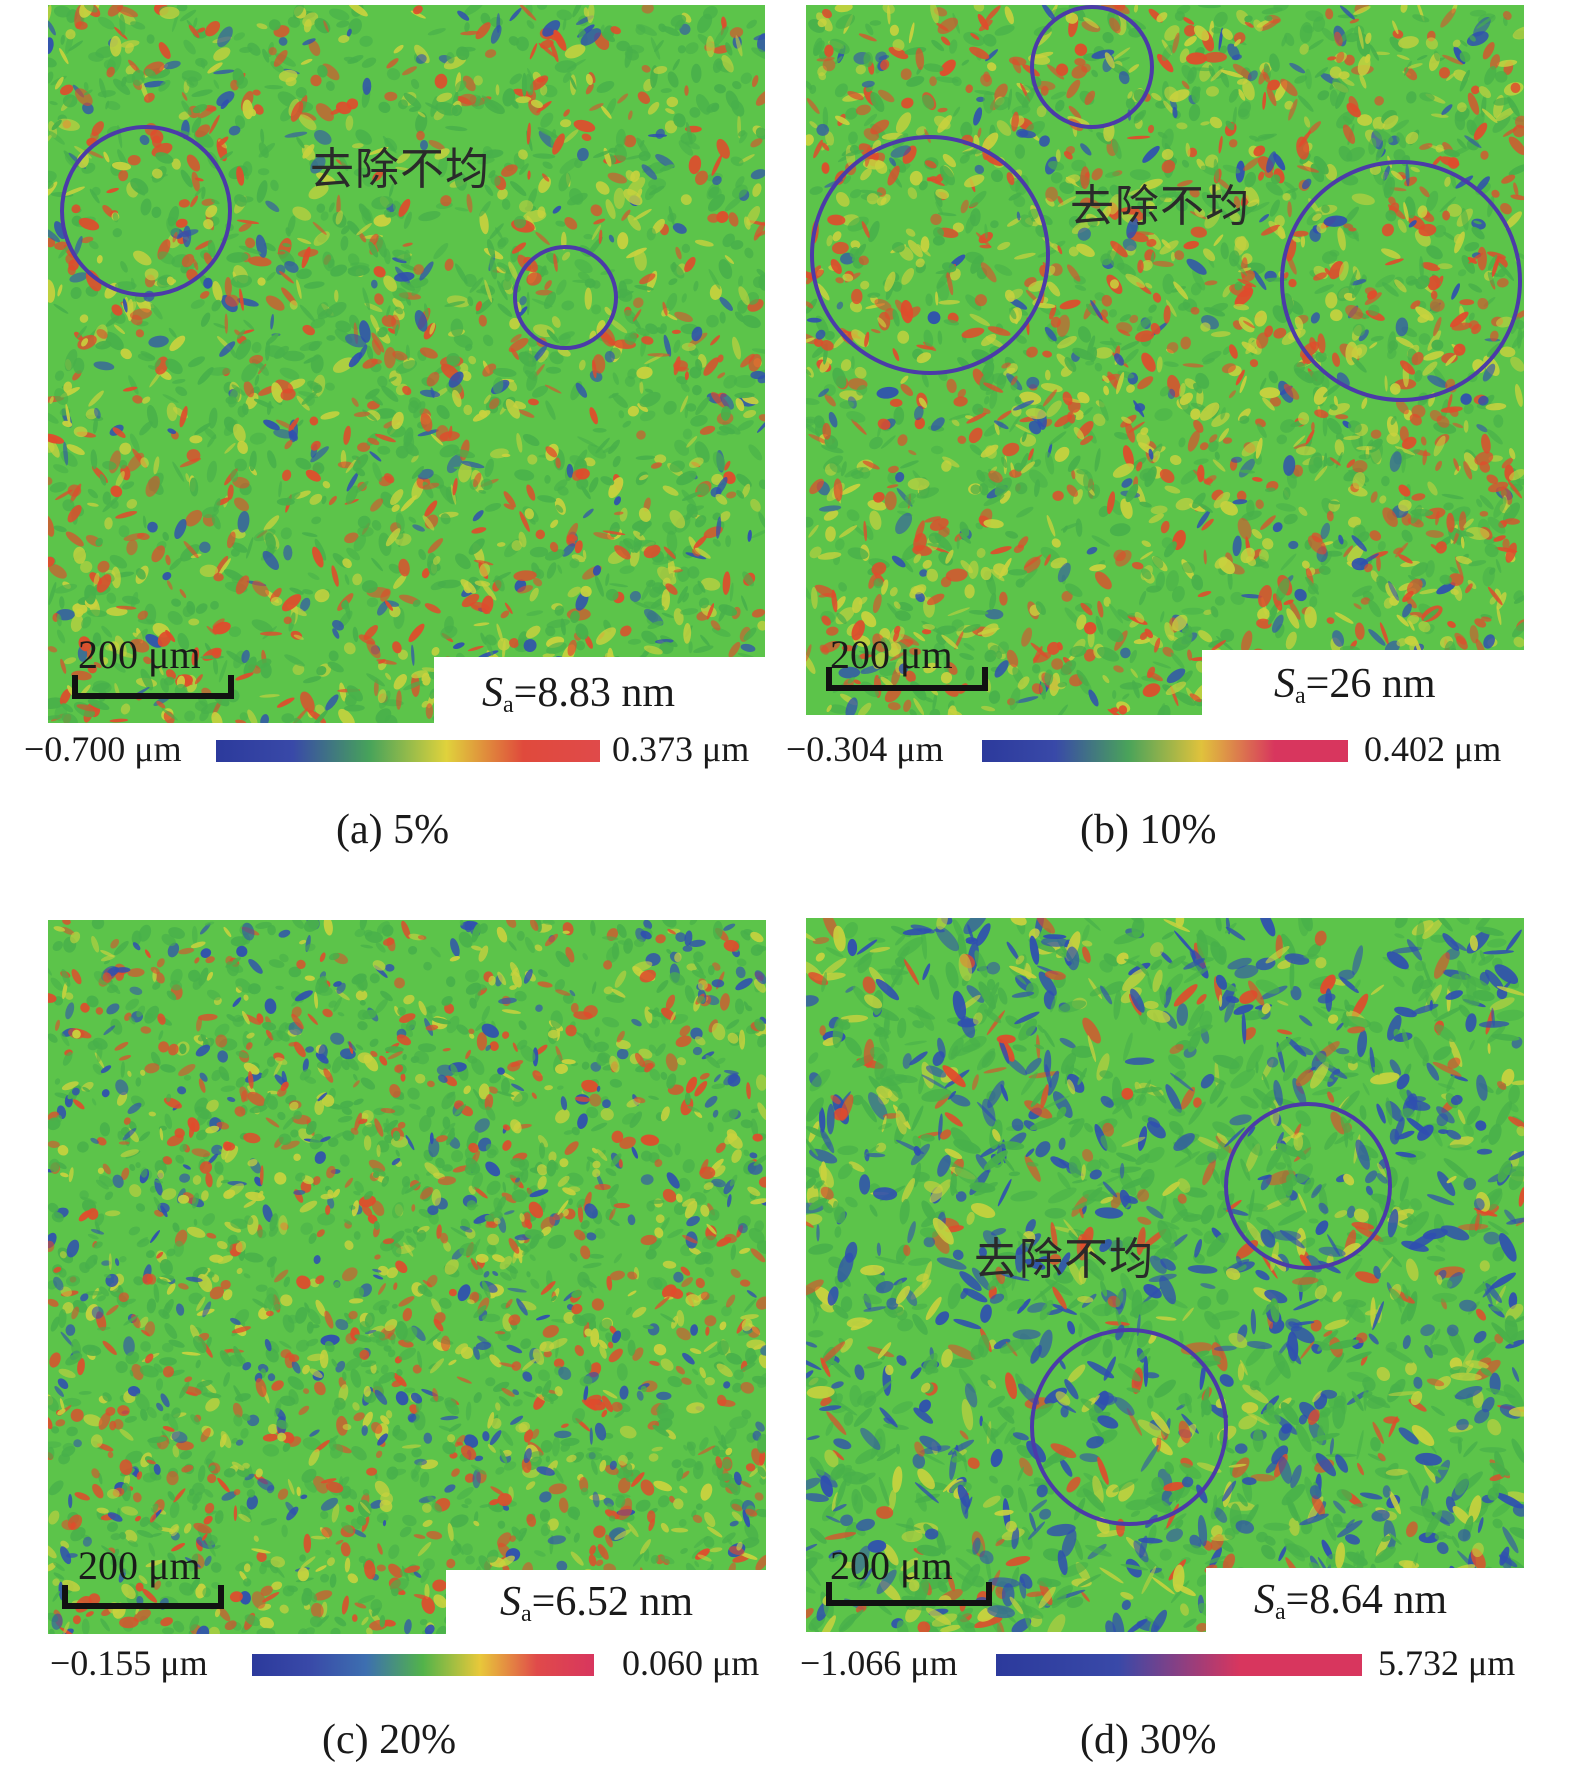 This screenshot has height=1776, width=1575. I want to click on panel-caption: (a) 5%, so click(393, 830).